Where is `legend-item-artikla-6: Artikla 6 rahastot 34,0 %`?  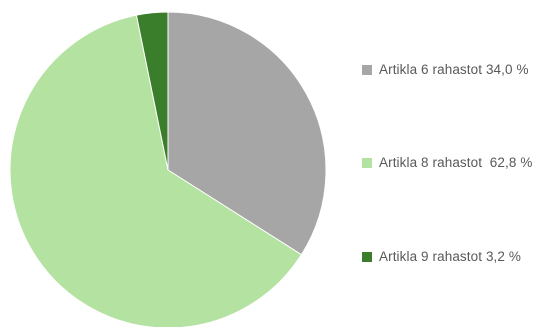 legend-item-artikla-6: Artikla 6 rahastot 34,0 % is located at coordinates (445, 69).